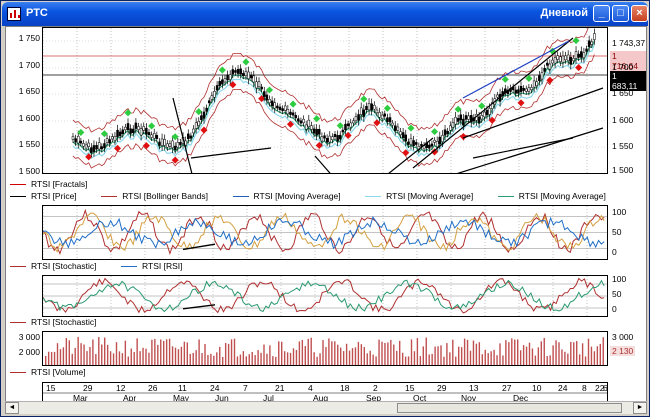 Image resolution: width=650 pixels, height=417 pixels. What do you see at coordinates (640, 408) in the screenshot?
I see `scroll-right-arrow: ►` at bounding box center [640, 408].